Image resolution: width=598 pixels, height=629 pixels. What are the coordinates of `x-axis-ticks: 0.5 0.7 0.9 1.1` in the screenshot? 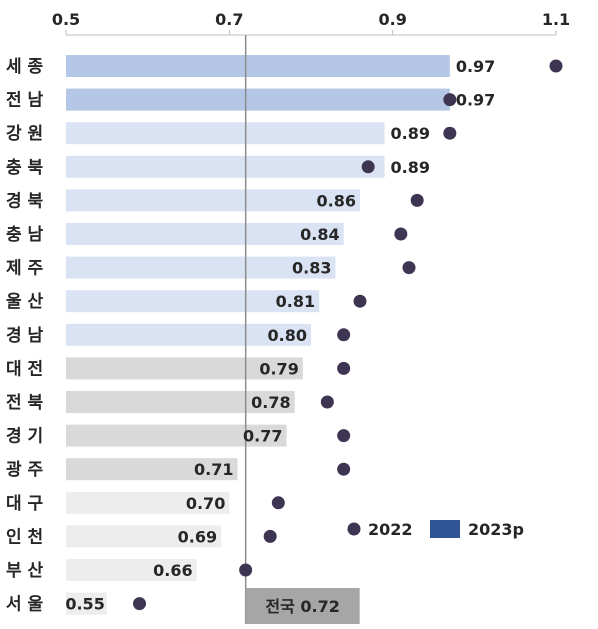 It's located at (311, 22).